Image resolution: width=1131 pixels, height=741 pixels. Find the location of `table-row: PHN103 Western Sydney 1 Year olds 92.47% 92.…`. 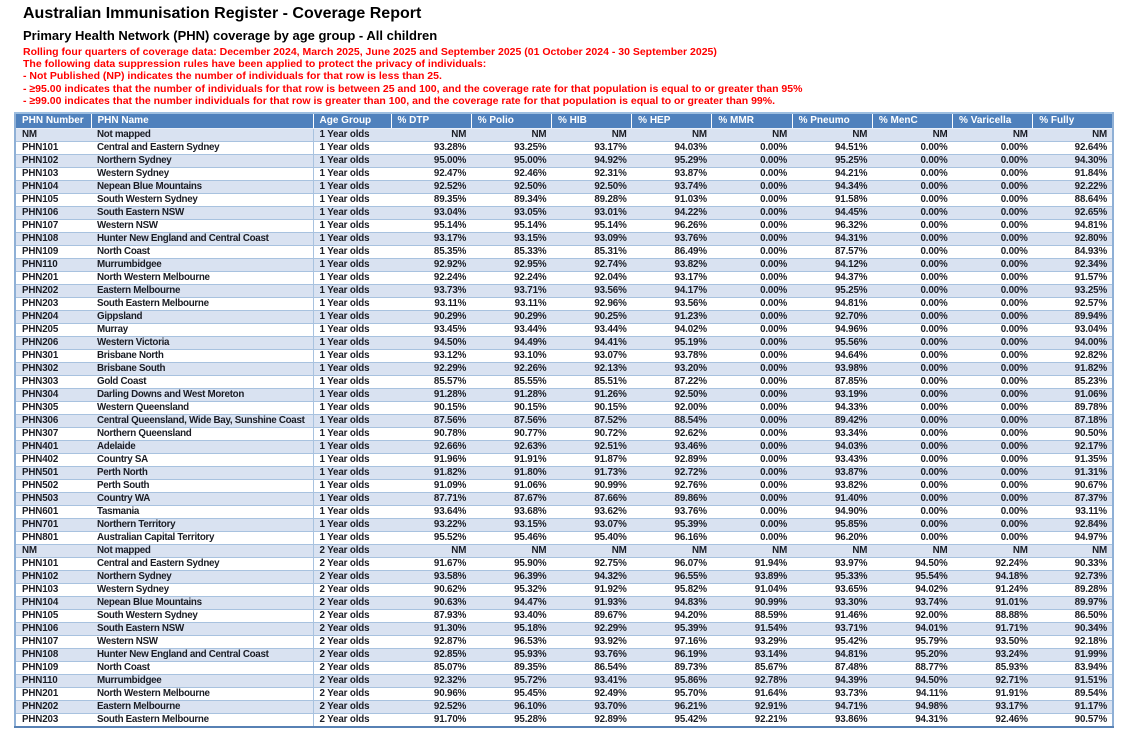

table-row: PHN103 Western Sydney 1 Year olds 92.47% 92.… is located at coordinates (564, 174).